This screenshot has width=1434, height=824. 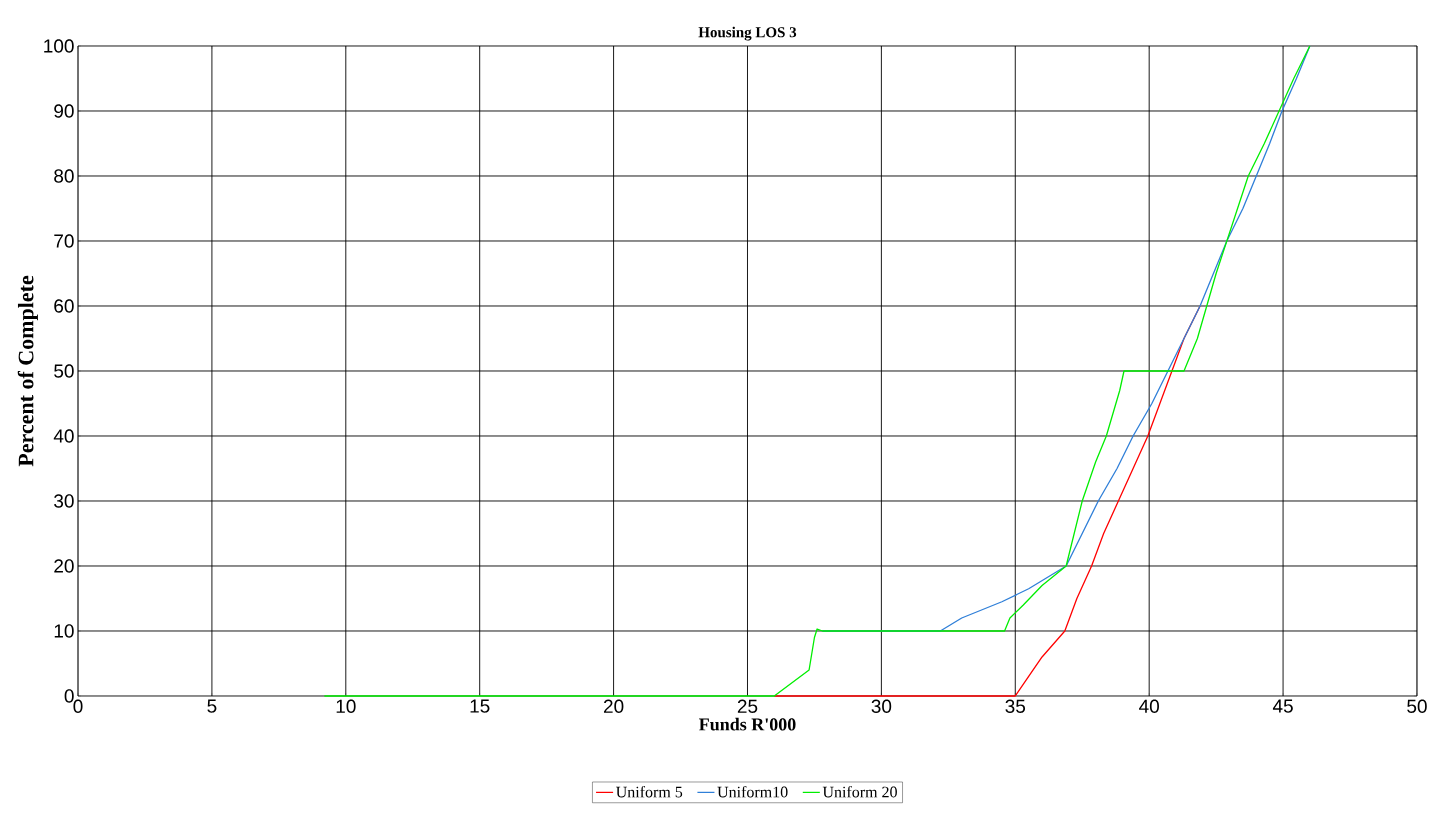 I want to click on x-tick-label: 45, so click(x=1282, y=706).